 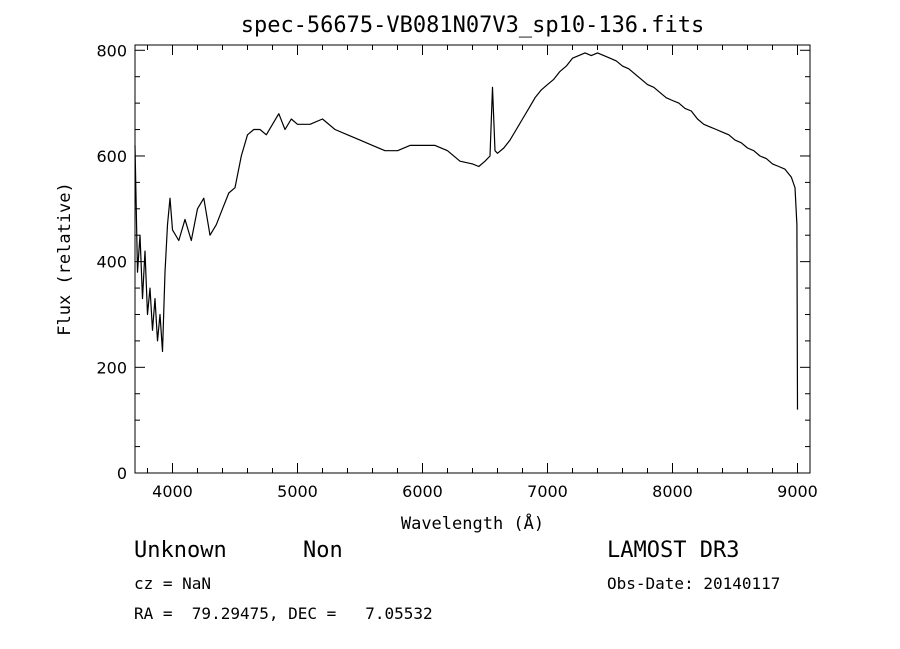 I want to click on y-tick-label: 600, so click(x=111, y=156).